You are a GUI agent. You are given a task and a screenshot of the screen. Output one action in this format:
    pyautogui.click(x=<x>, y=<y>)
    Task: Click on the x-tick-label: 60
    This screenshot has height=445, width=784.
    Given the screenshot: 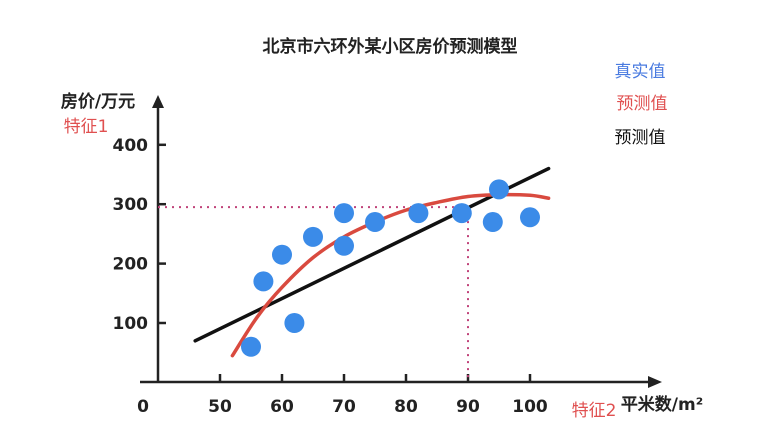 What is the action you would take?
    pyautogui.click(x=282, y=407)
    